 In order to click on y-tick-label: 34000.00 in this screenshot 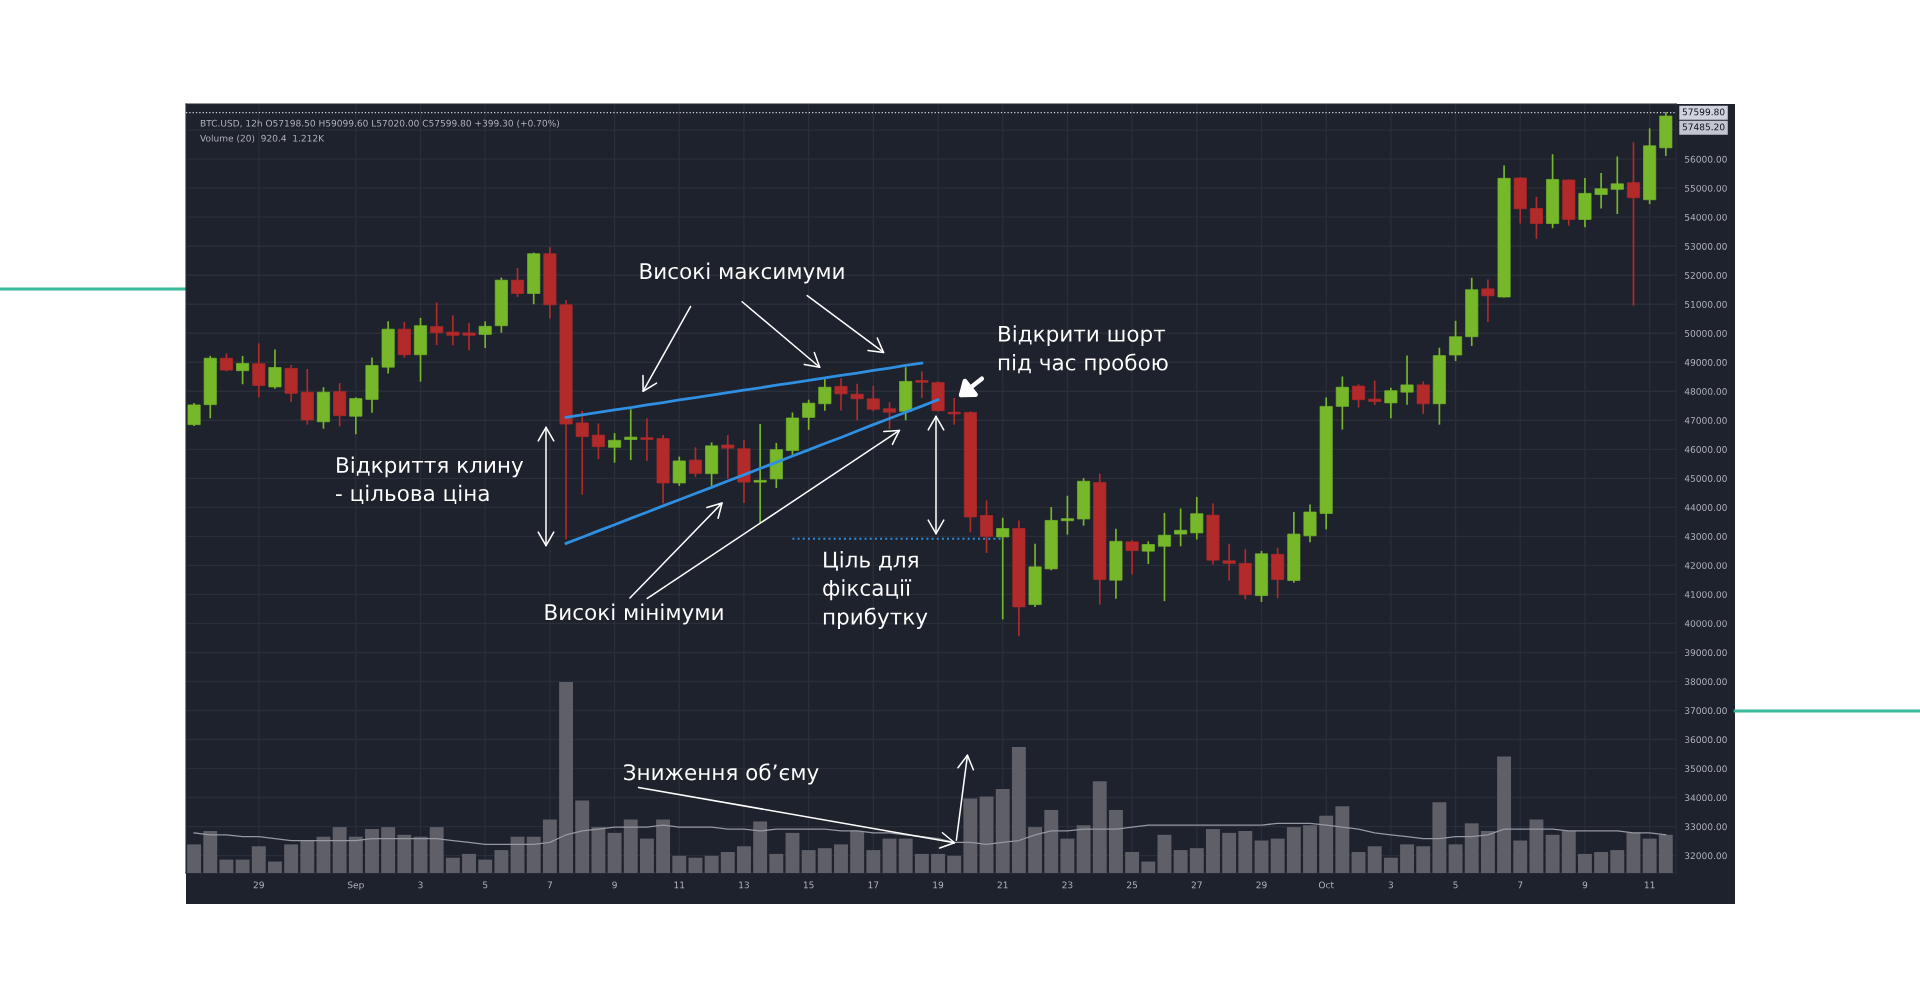, I will do `click(1706, 798)`.